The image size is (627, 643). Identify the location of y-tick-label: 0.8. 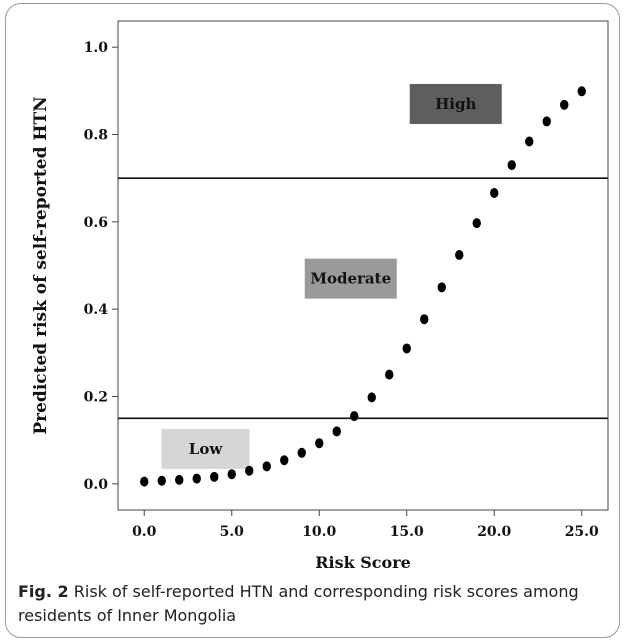
(96, 136).